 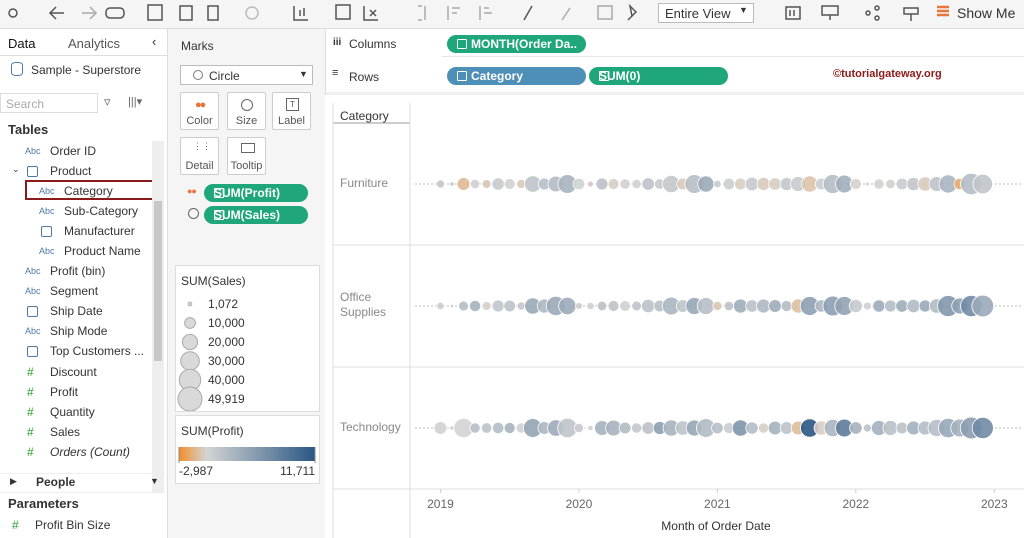 I want to click on source-icon, so click(x=17, y=69).